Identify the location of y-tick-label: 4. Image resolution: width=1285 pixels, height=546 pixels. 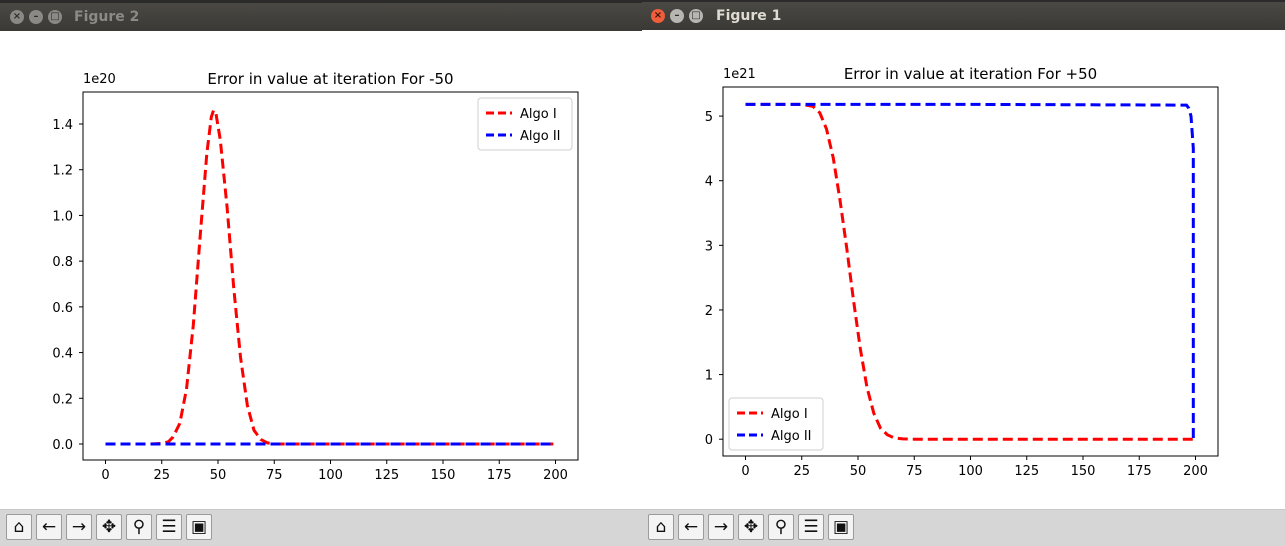
(709, 182).